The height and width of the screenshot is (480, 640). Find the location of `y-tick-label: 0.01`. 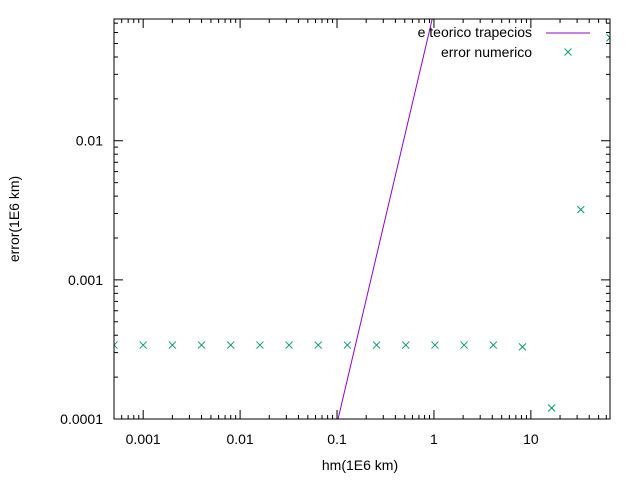

y-tick-label: 0.01 is located at coordinates (89, 141).